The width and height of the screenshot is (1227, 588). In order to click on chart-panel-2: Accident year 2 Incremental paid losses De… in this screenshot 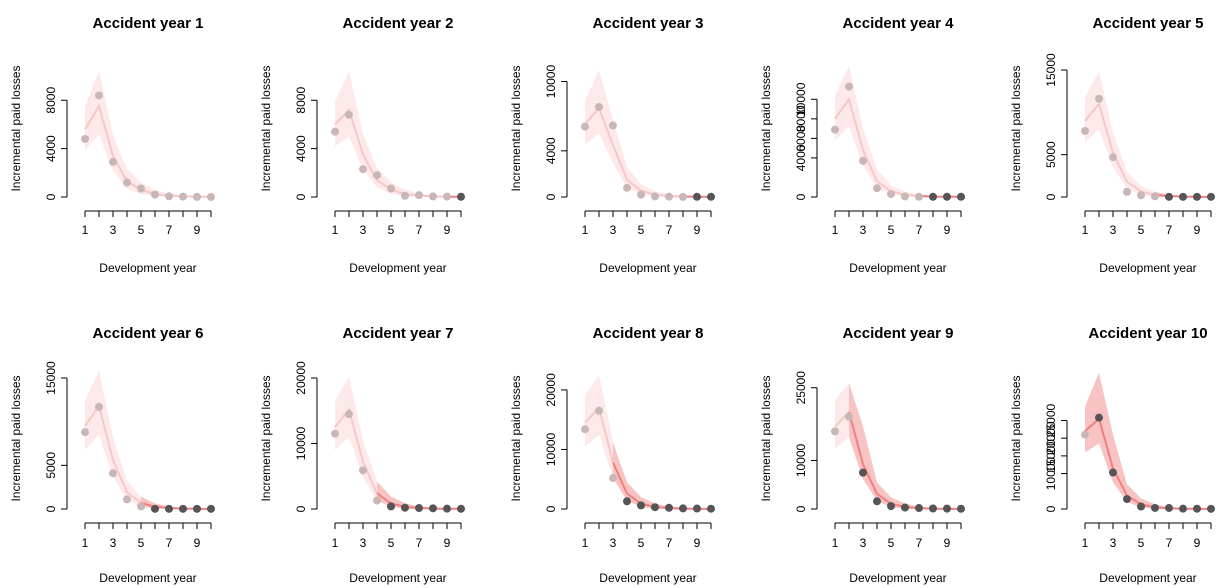, I will do `click(362, 145)`.